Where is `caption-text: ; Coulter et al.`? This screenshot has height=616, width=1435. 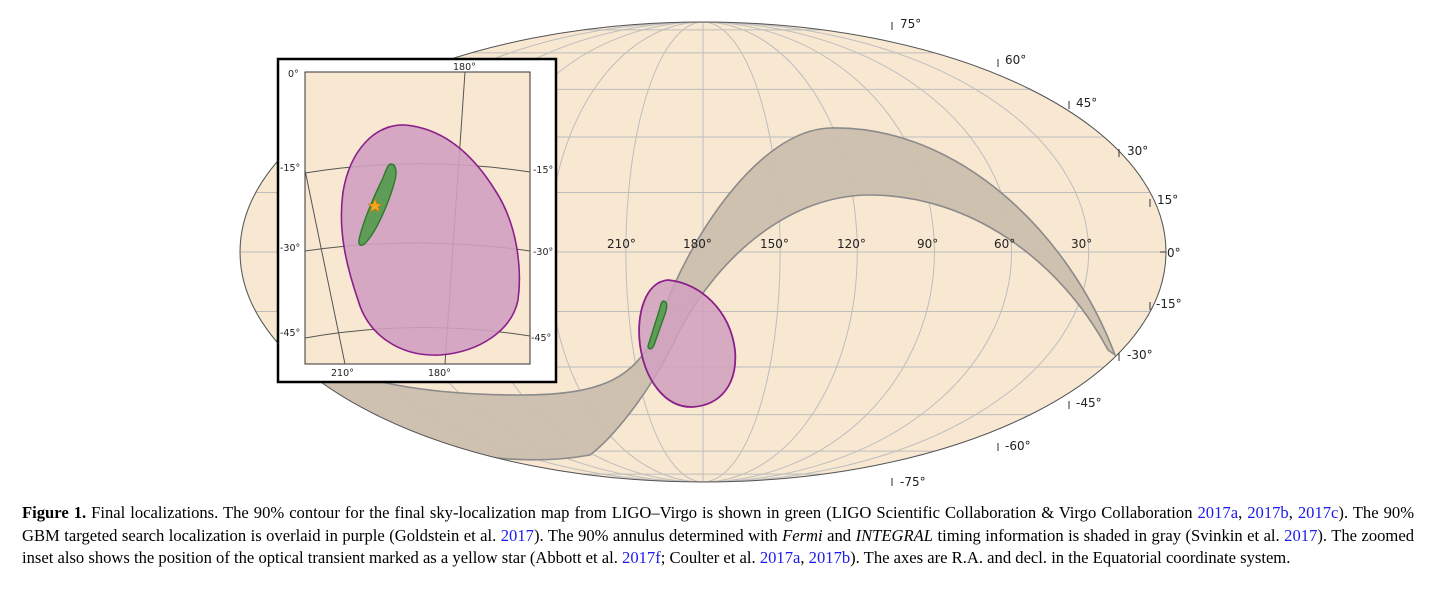
caption-text: ; Coulter et al. is located at coordinates (710, 557).